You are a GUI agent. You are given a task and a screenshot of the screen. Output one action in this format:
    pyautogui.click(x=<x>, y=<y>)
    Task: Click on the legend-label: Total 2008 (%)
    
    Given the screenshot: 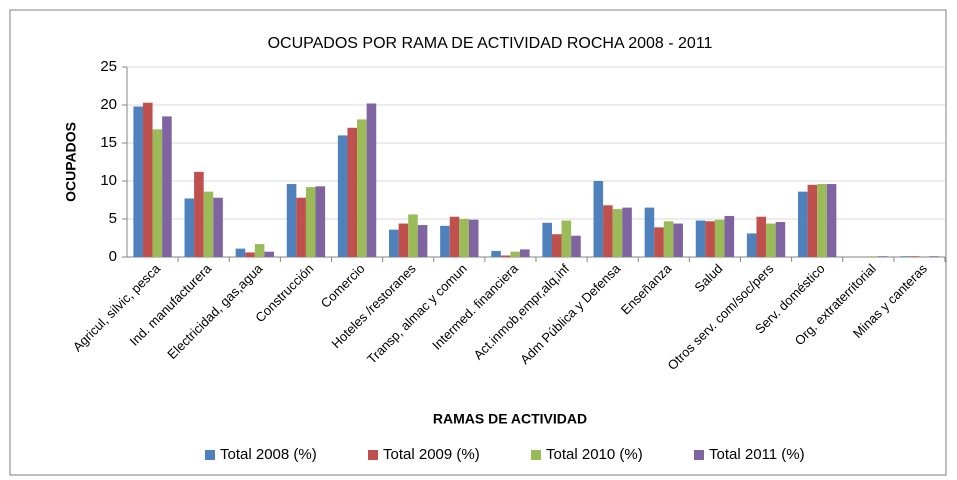 What is the action you would take?
    pyautogui.click(x=268, y=454)
    